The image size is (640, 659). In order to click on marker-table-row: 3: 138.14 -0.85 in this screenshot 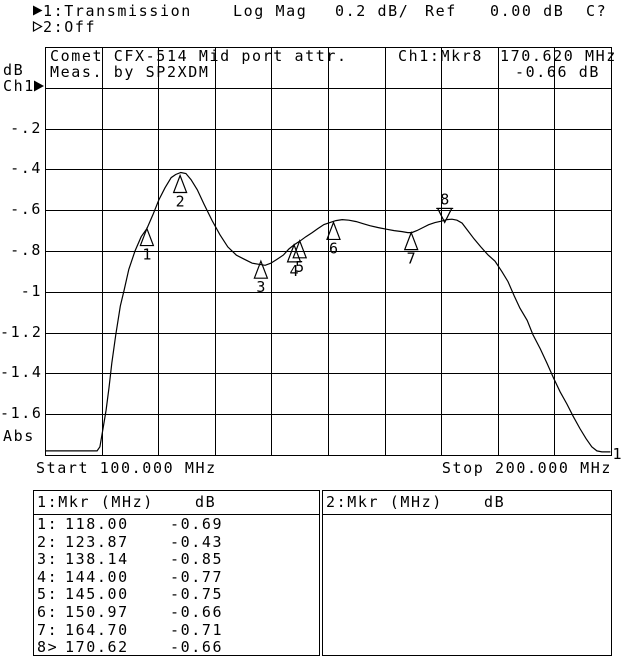, I will do `click(176, 559)`.